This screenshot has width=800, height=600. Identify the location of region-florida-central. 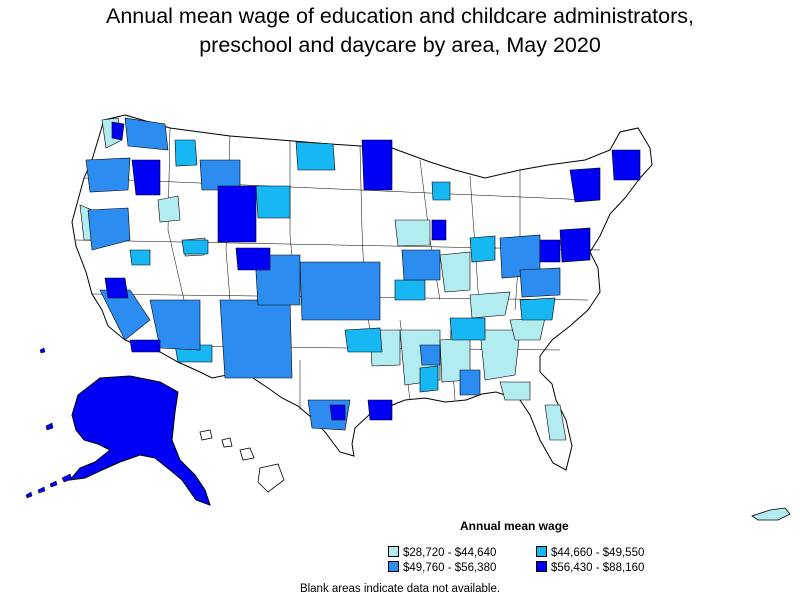
(555, 422).